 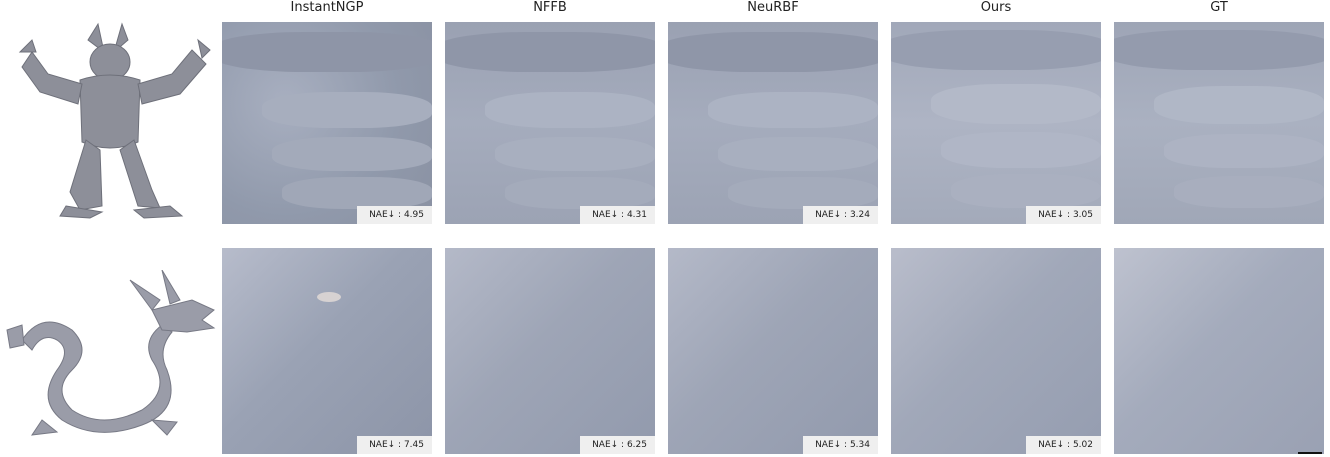 What do you see at coordinates (109, 354) in the screenshot?
I see `dragon-icon` at bounding box center [109, 354].